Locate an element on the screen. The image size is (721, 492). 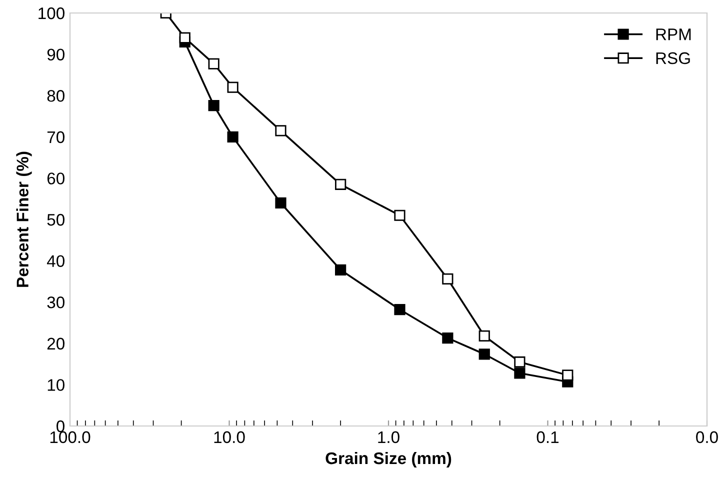
x-tick-label: 10.0 is located at coordinates (229, 437).